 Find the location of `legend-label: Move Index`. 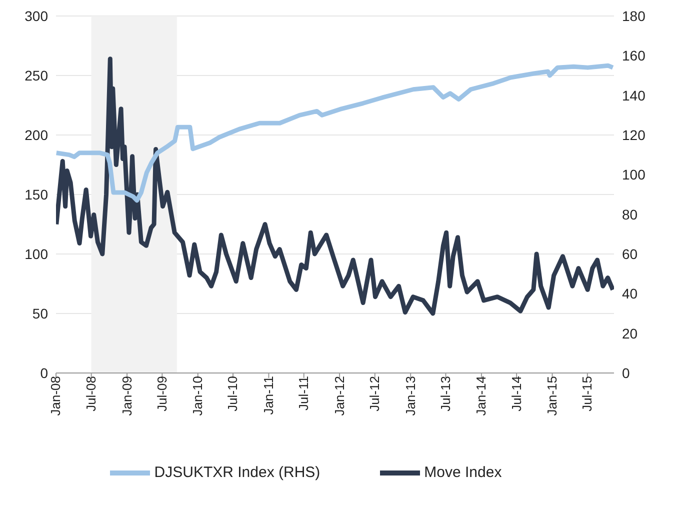

legend-label: Move Index is located at coordinates (463, 472).